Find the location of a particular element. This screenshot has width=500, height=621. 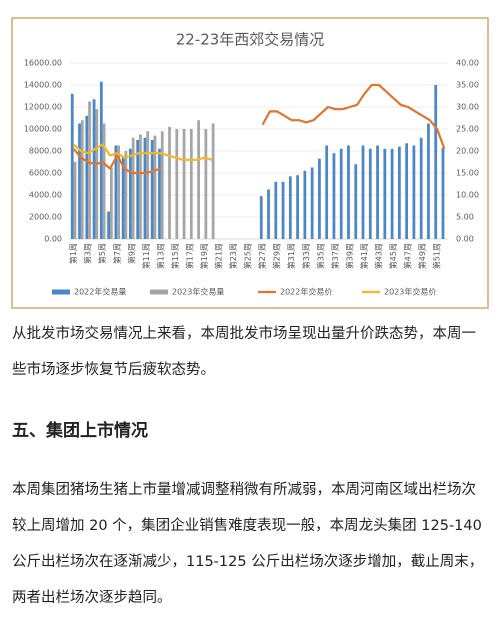

chart-title: 22-23年西郊交易情况 is located at coordinates (250, 40).